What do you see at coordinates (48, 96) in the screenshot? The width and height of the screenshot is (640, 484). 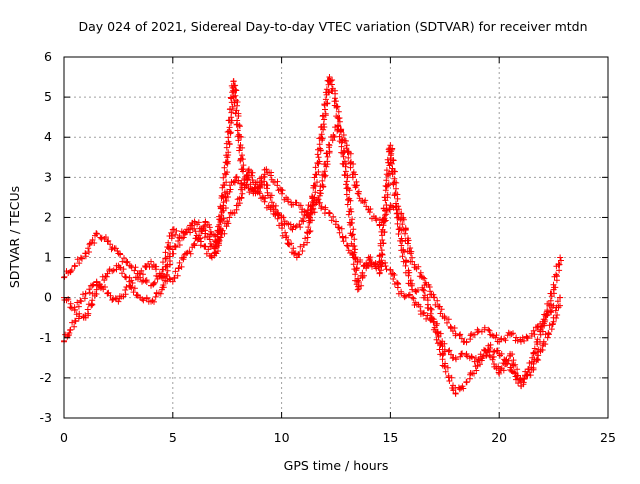 I see `y-tick-label: 5` at bounding box center [48, 96].